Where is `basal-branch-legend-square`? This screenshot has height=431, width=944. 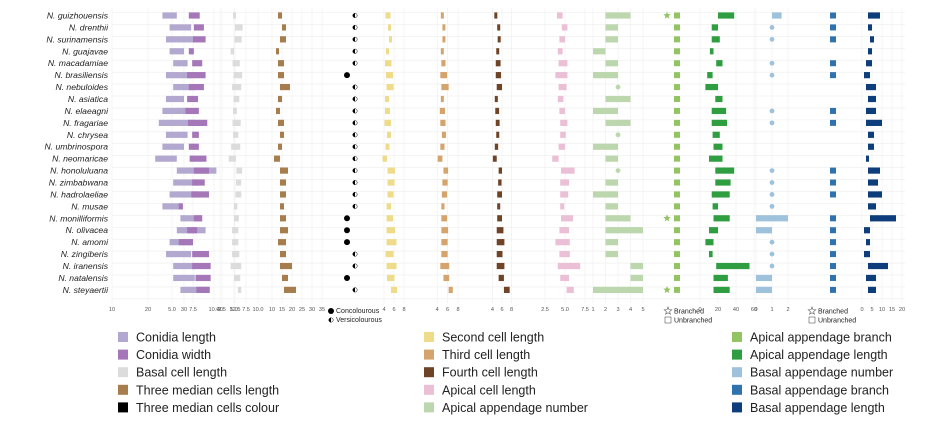
basal-branch-legend-square is located at coordinates (812, 320).